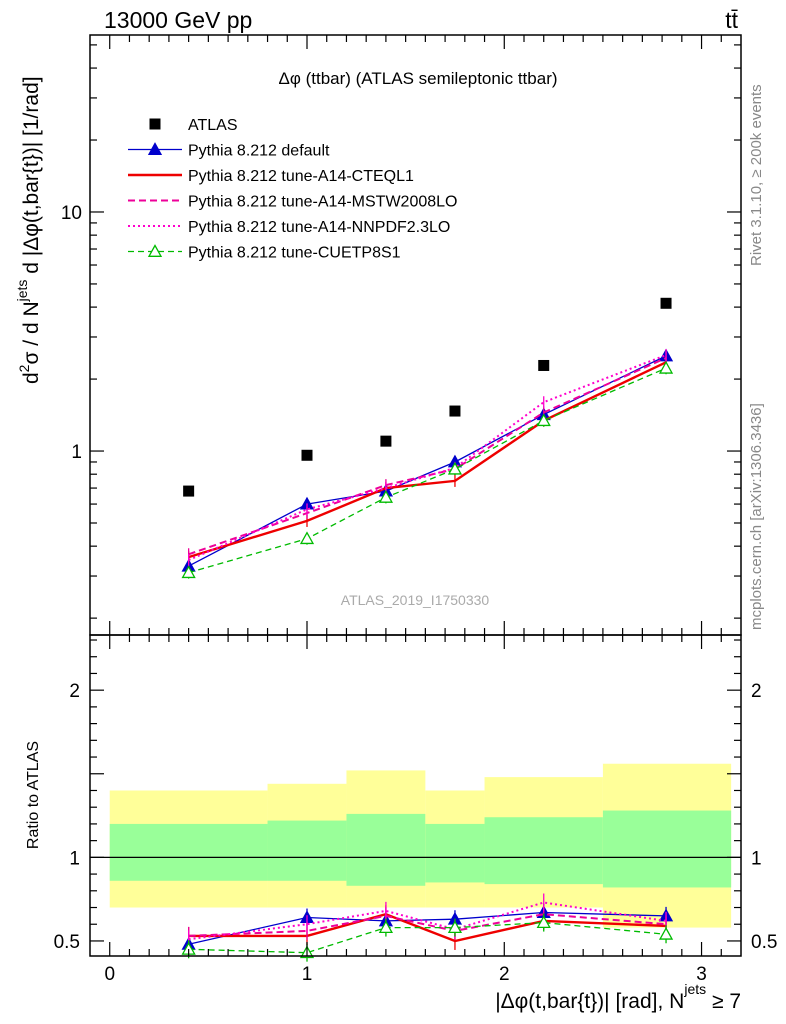 The width and height of the screenshot is (786, 1024). Describe the element at coordinates (694, 989) in the screenshot. I see `xlabel-part-jets: jets` at that location.